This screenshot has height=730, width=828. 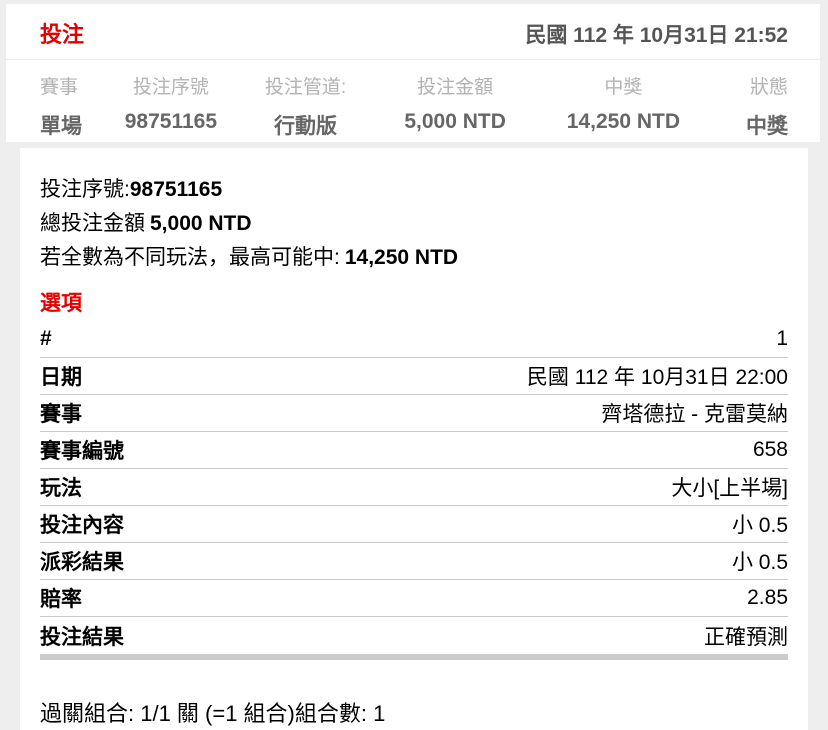 What do you see at coordinates (46, 338) in the screenshot?
I see `row-label: #` at bounding box center [46, 338].